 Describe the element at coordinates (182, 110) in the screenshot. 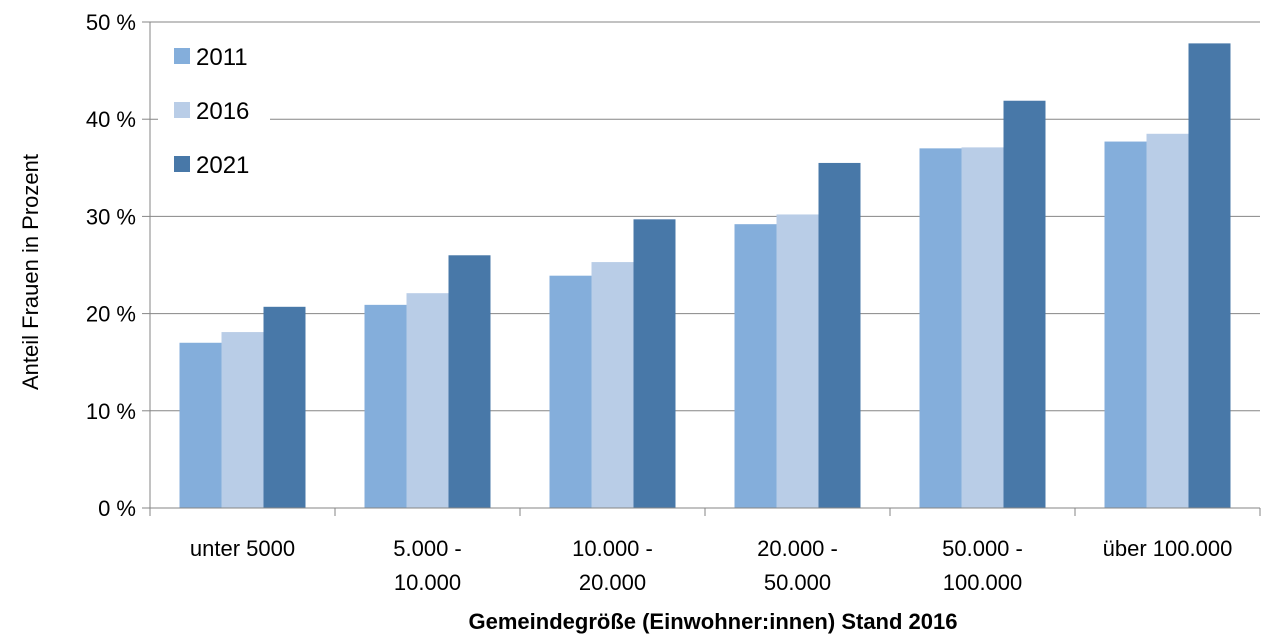

I see `legend-swatch-2016` at that location.